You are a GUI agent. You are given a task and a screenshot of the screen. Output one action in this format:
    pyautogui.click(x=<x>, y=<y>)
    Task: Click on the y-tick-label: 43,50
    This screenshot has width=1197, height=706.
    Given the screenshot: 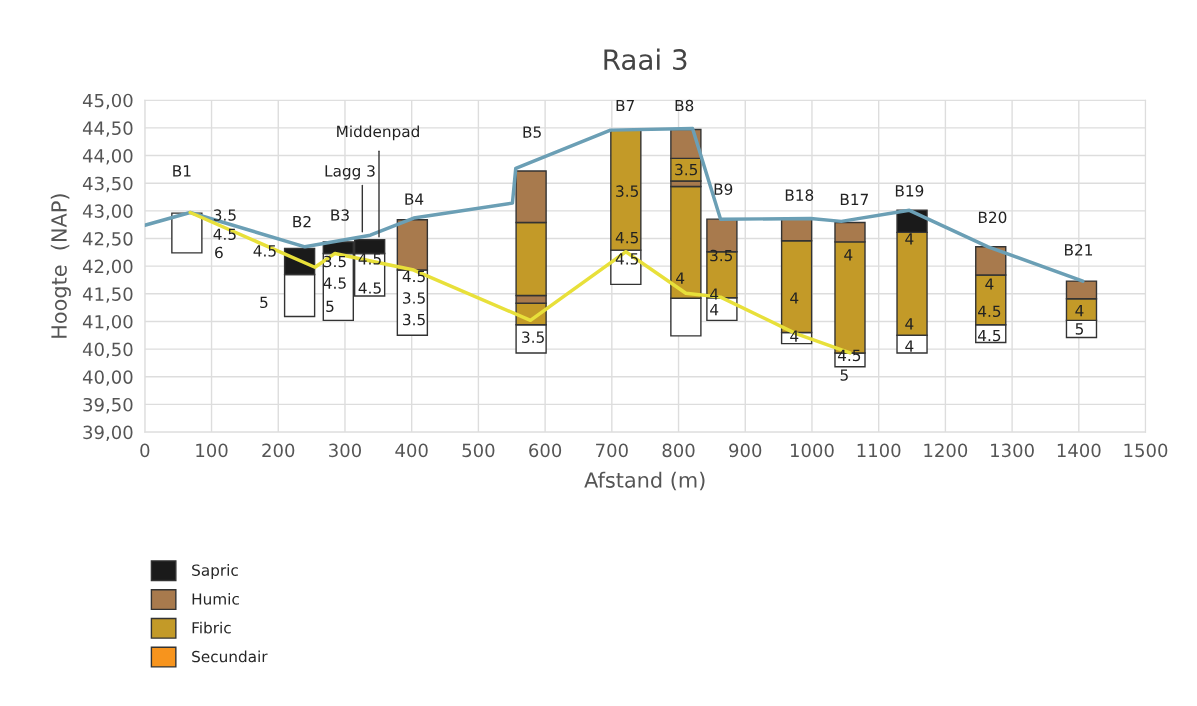 What is the action you would take?
    pyautogui.click(x=107, y=184)
    